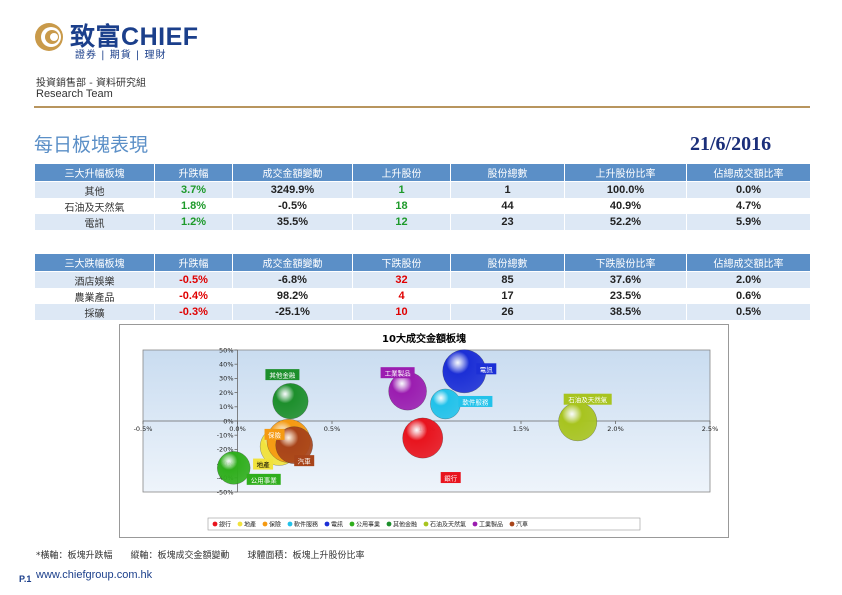  What do you see at coordinates (94, 206) in the screenshot?
I see `sector-name: 石油及天然氣` at bounding box center [94, 206].